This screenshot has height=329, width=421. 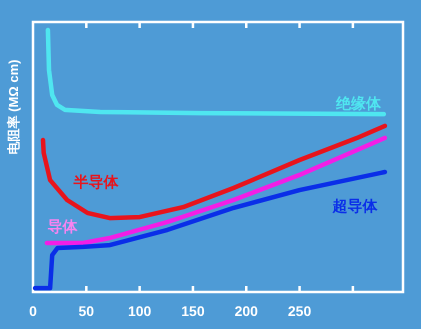 What do you see at coordinates (13, 107) in the screenshot?
I see `y-axis-title: 电阻率 (MΩ cm)` at bounding box center [13, 107].